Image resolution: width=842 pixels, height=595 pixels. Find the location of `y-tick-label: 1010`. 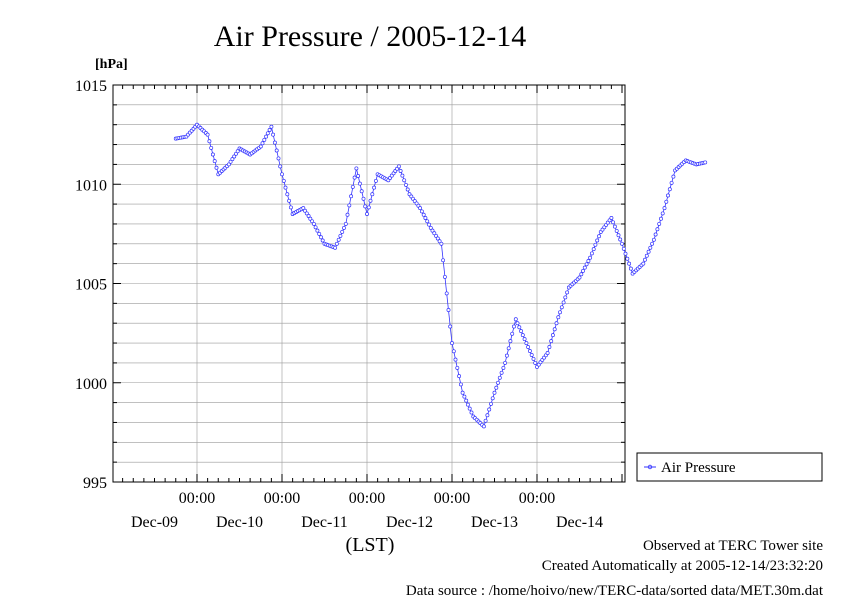

y-tick-label: 1010 is located at coordinates (91, 185).